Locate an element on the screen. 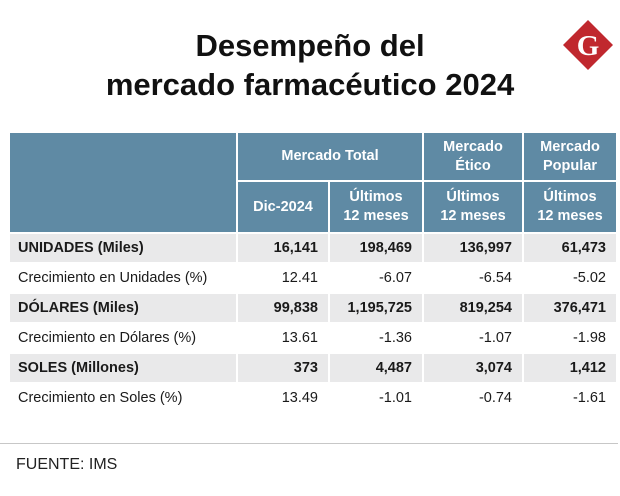 The image size is (620, 496). cell-dic: 13.61 is located at coordinates (283, 338).